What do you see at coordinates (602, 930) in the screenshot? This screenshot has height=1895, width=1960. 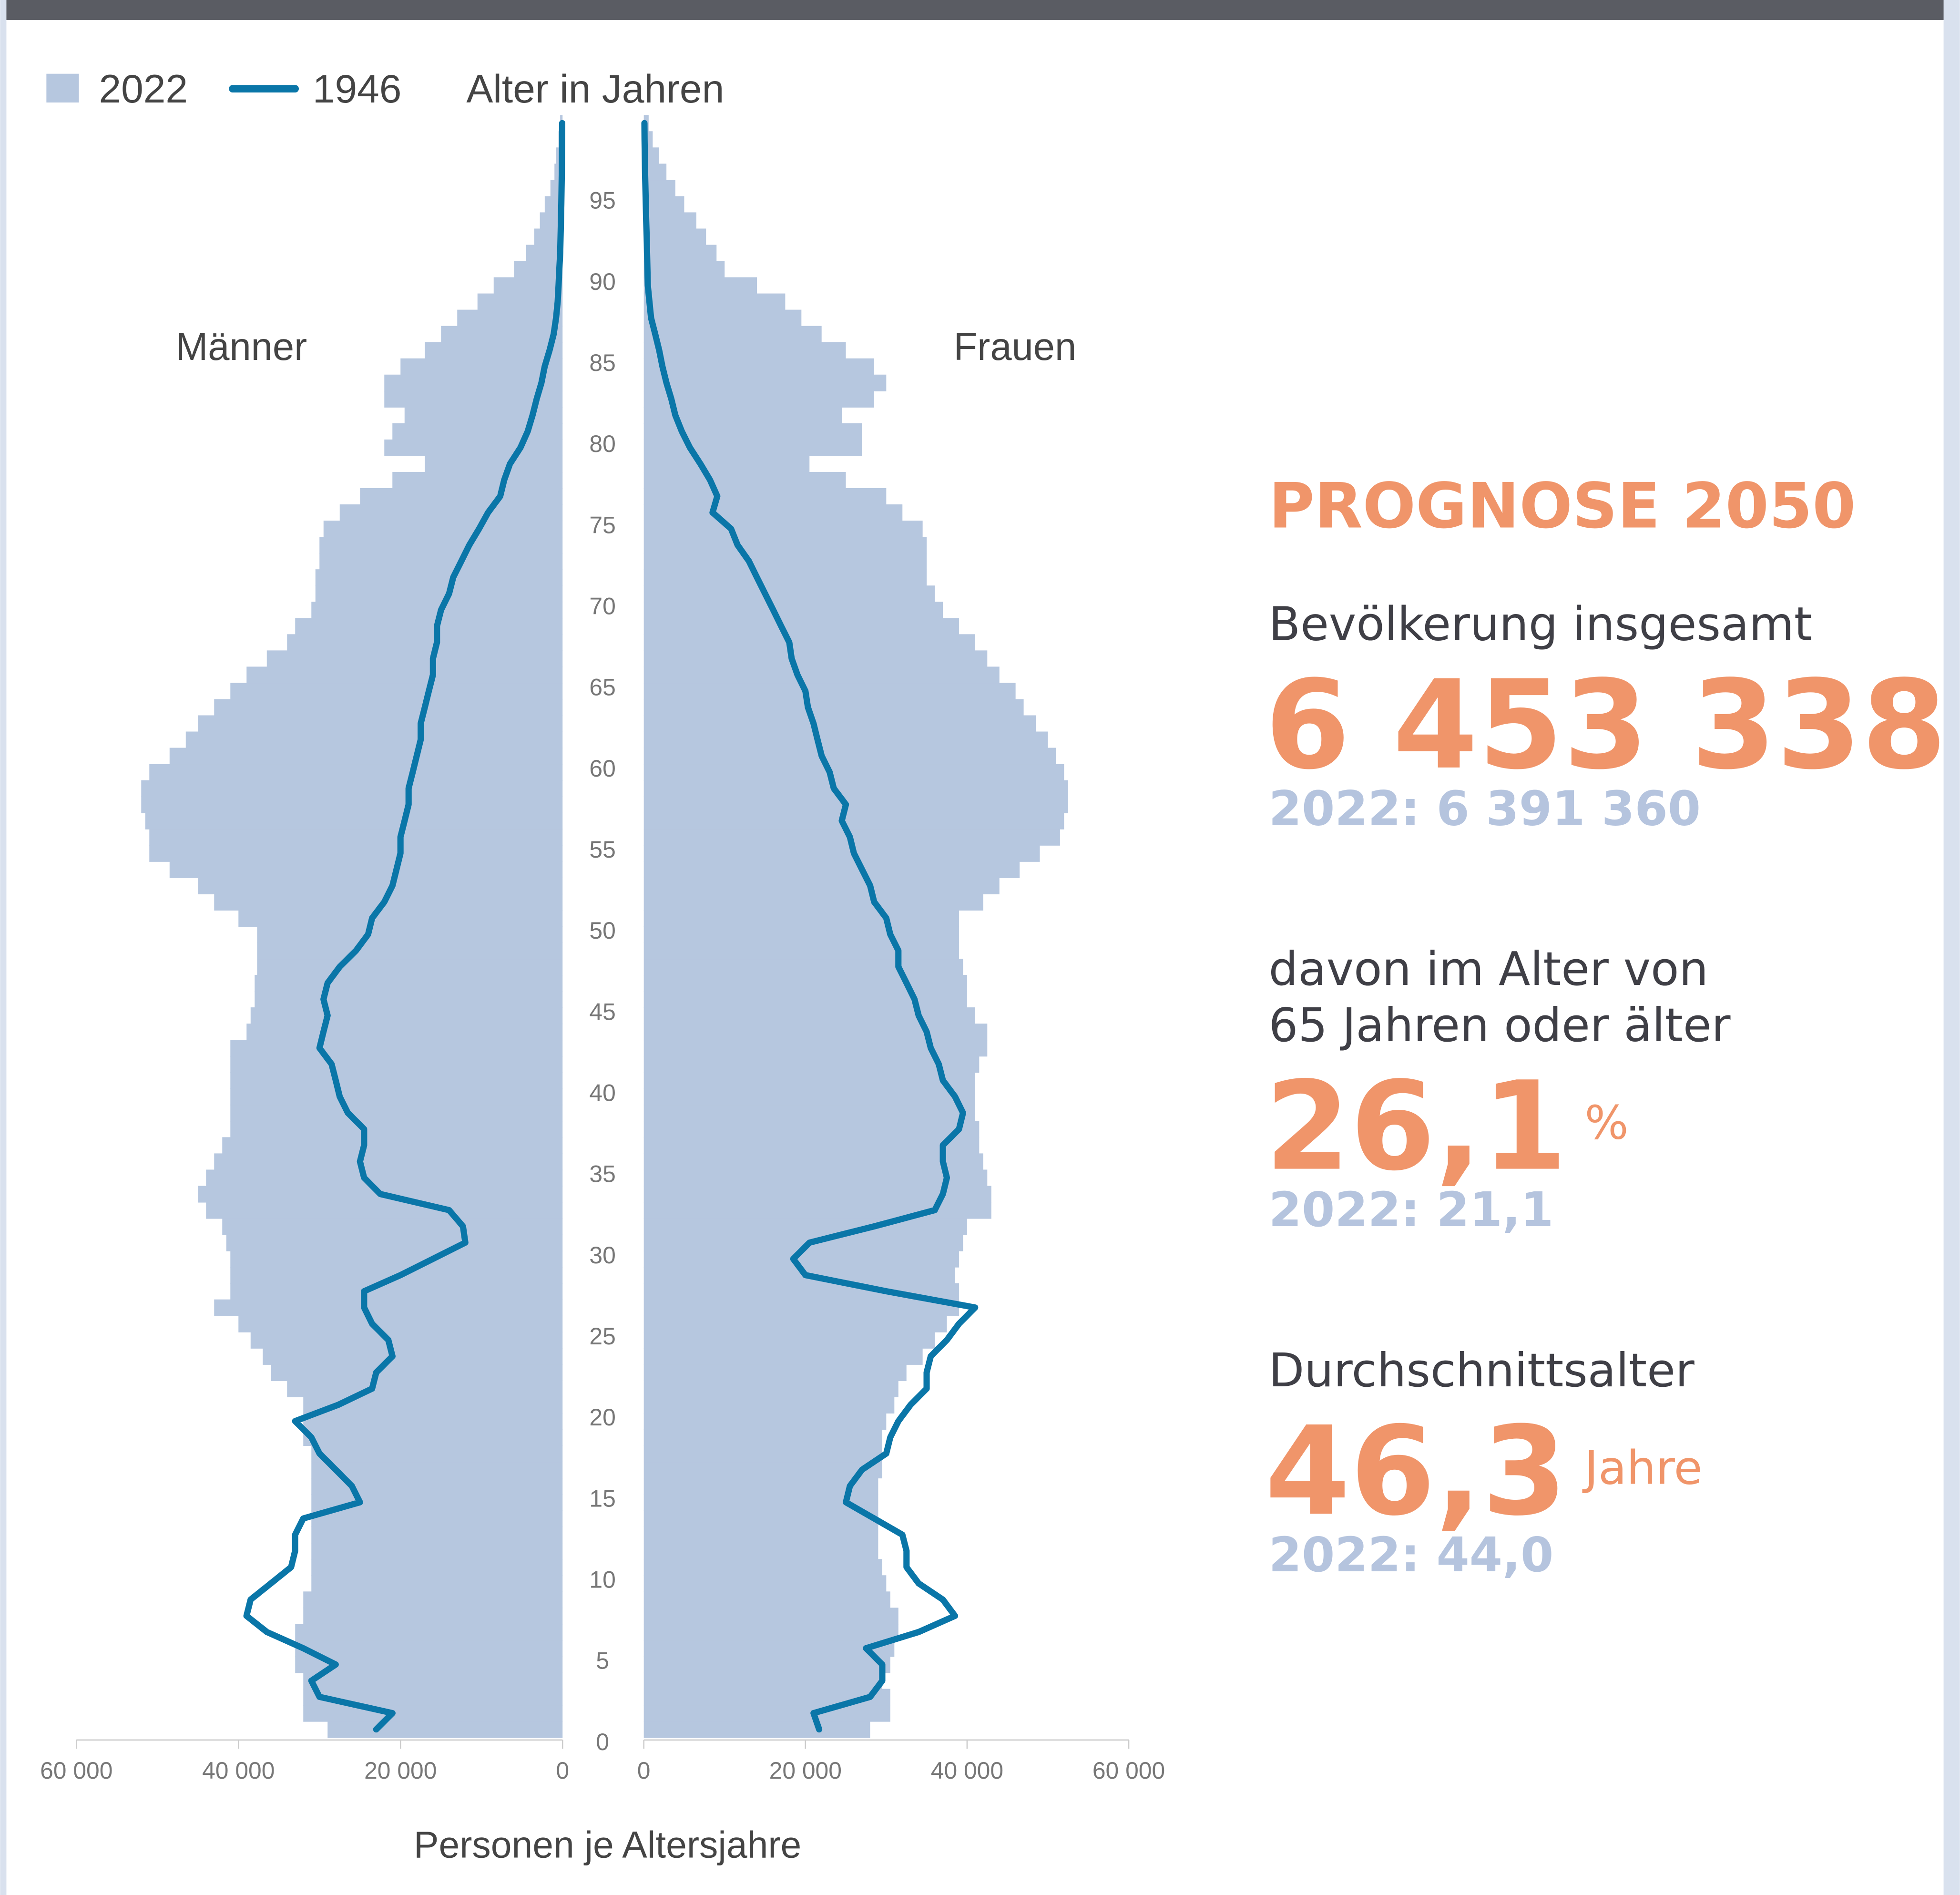 I see `y-tick-label: 50` at bounding box center [602, 930].